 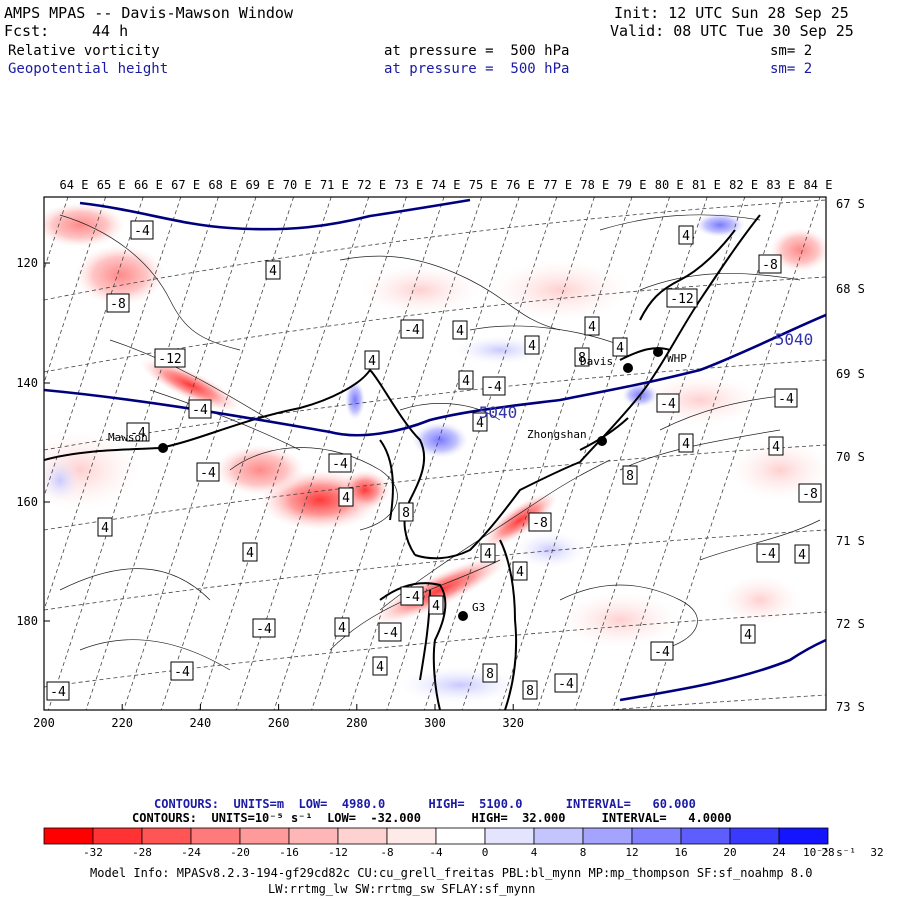 I want to click on x-tick-label: 280, so click(x=357, y=723).